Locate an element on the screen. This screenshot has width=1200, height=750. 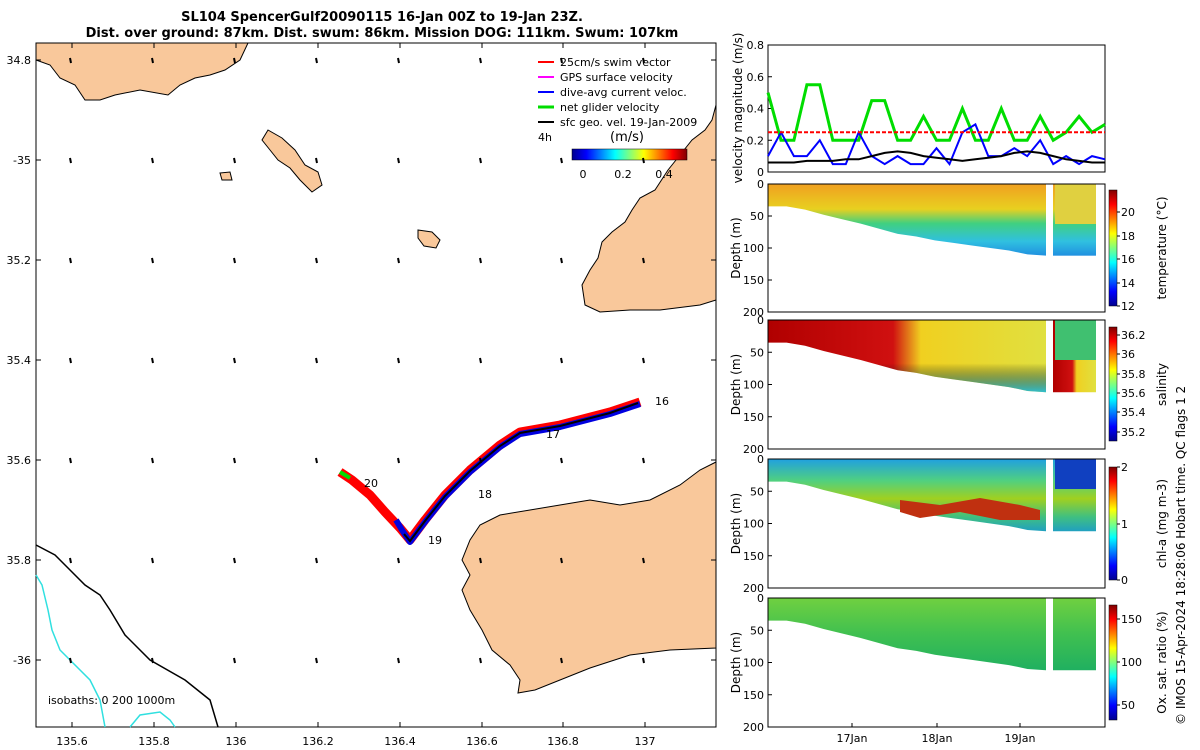
legend-label-sfc-geo: sfc geo. vel. 19-Jan-2009 is located at coordinates (628, 122).